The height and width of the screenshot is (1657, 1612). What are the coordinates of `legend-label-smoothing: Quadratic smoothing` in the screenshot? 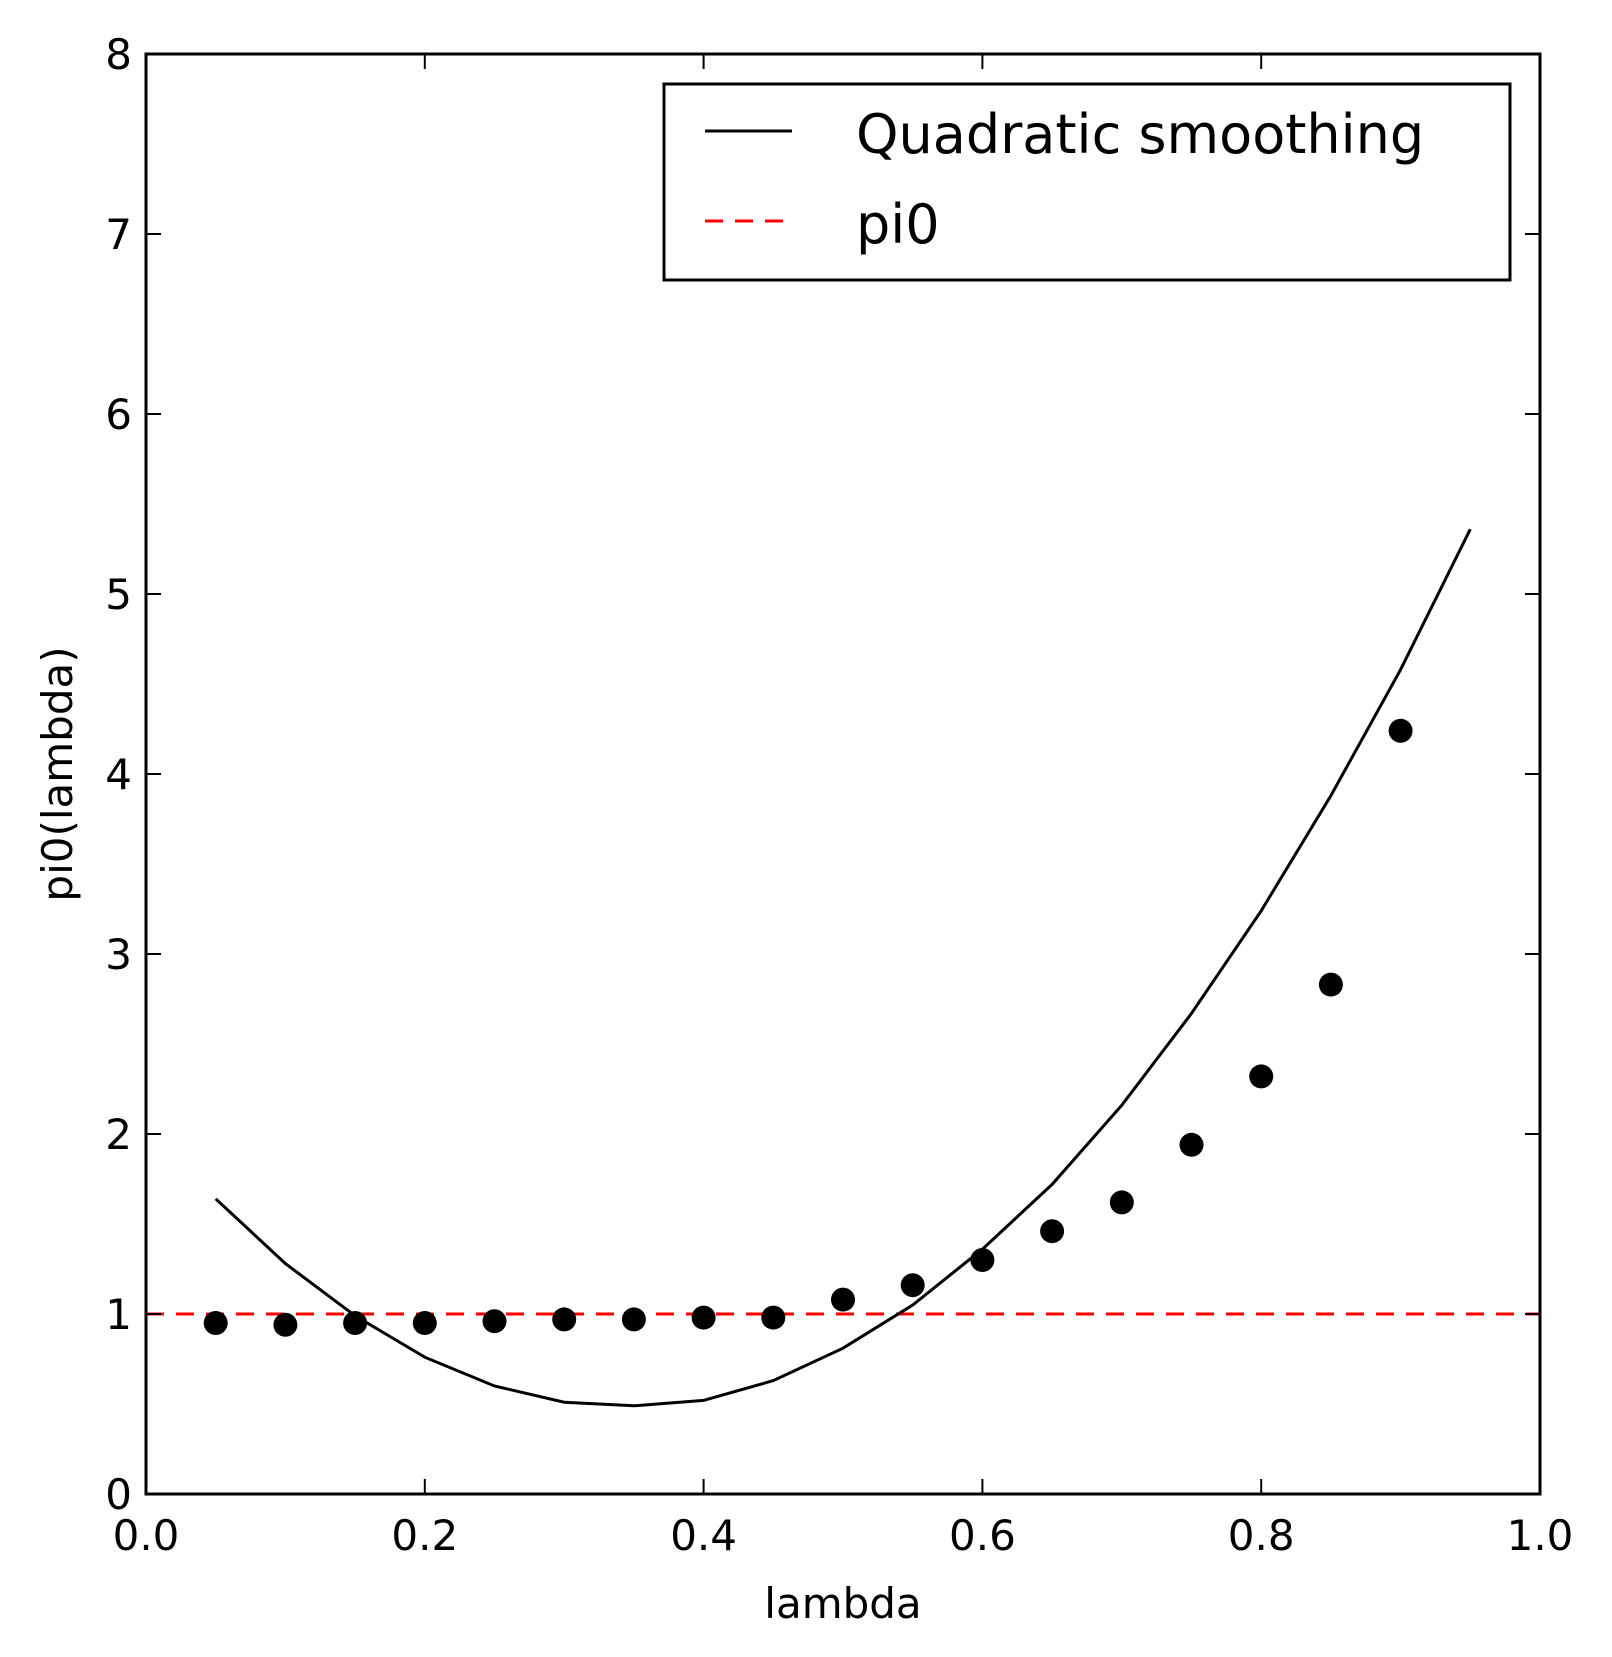 It's located at (1140, 134).